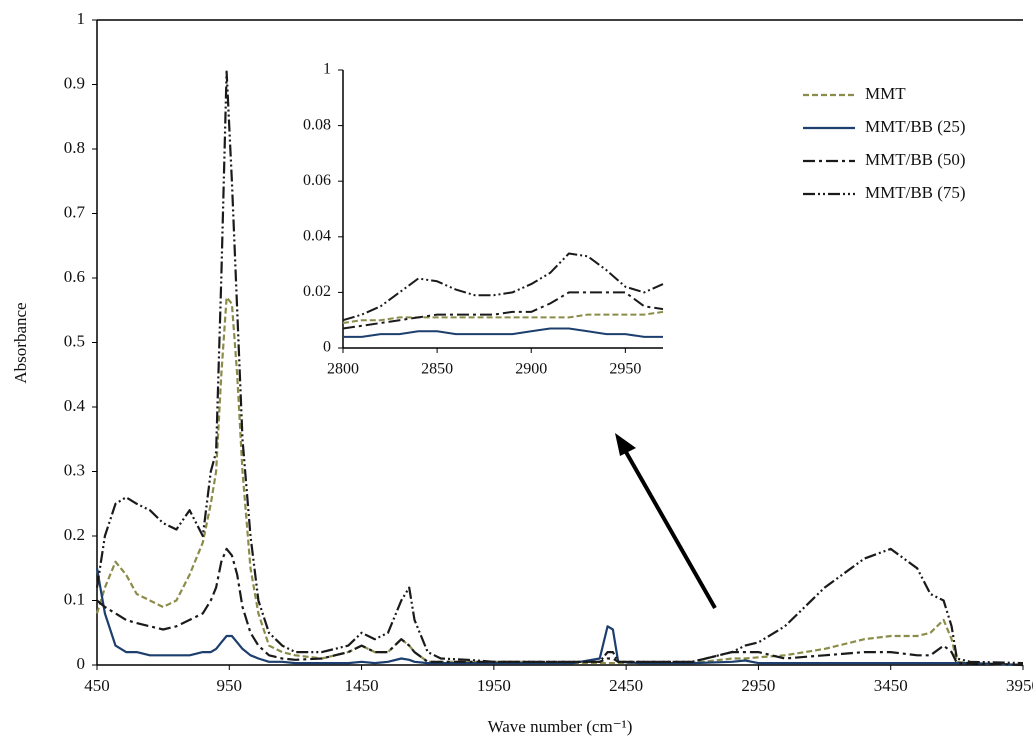  What do you see at coordinates (97, 685) in the screenshot?
I see `x-tick-label: 450` at bounding box center [97, 685].